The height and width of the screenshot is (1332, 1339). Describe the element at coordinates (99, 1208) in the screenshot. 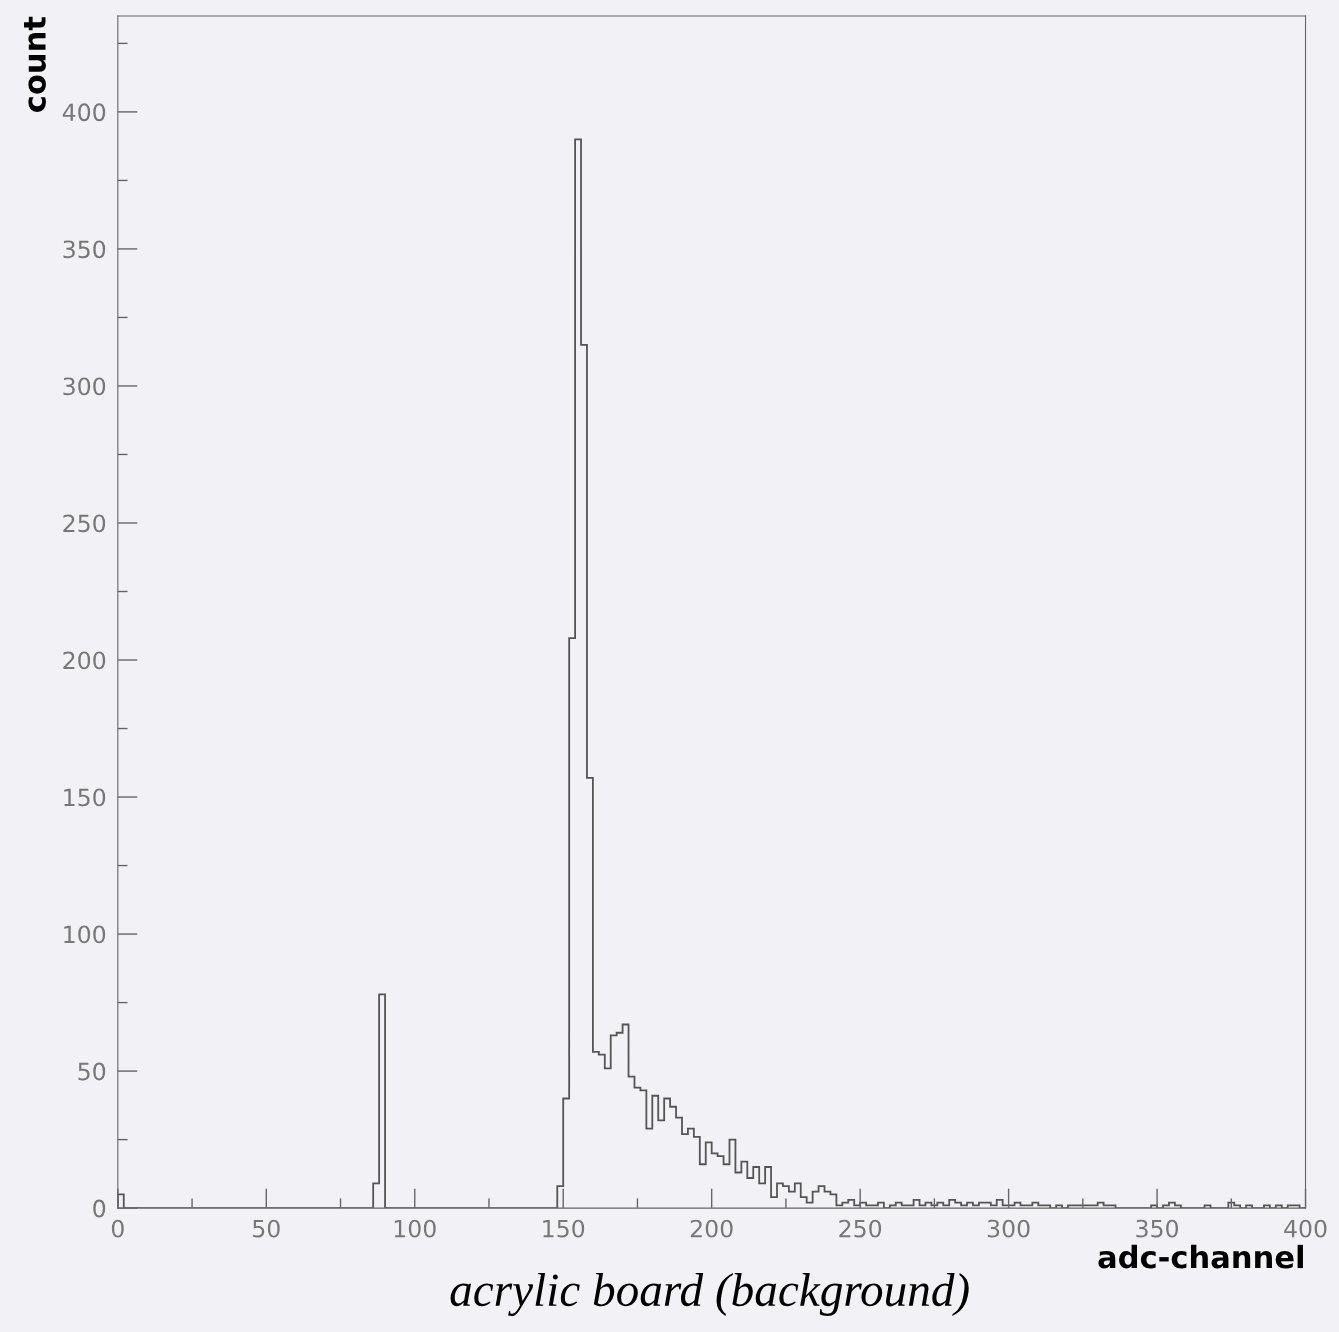

I see `y-tick-label: 0` at that location.